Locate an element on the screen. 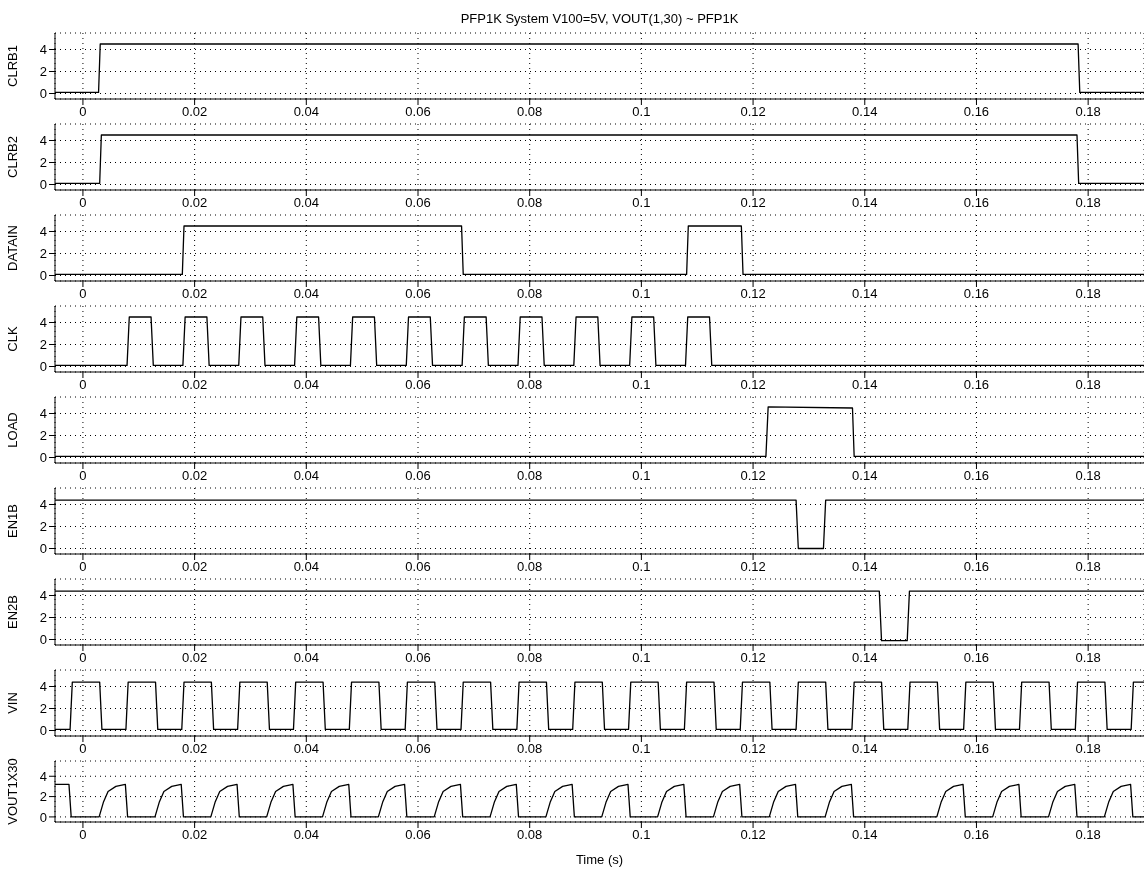  y-axis-title: CLK is located at coordinates (12, 339).